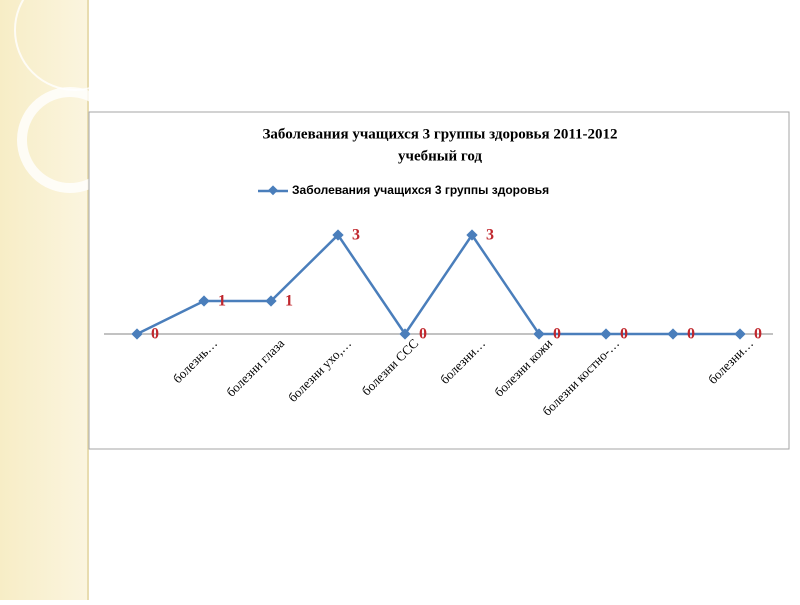 The image size is (800, 605). Describe the element at coordinates (420, 190) in the screenshot. I see `legend-label: Заболевания учащихся 3 группы здоровья` at that location.